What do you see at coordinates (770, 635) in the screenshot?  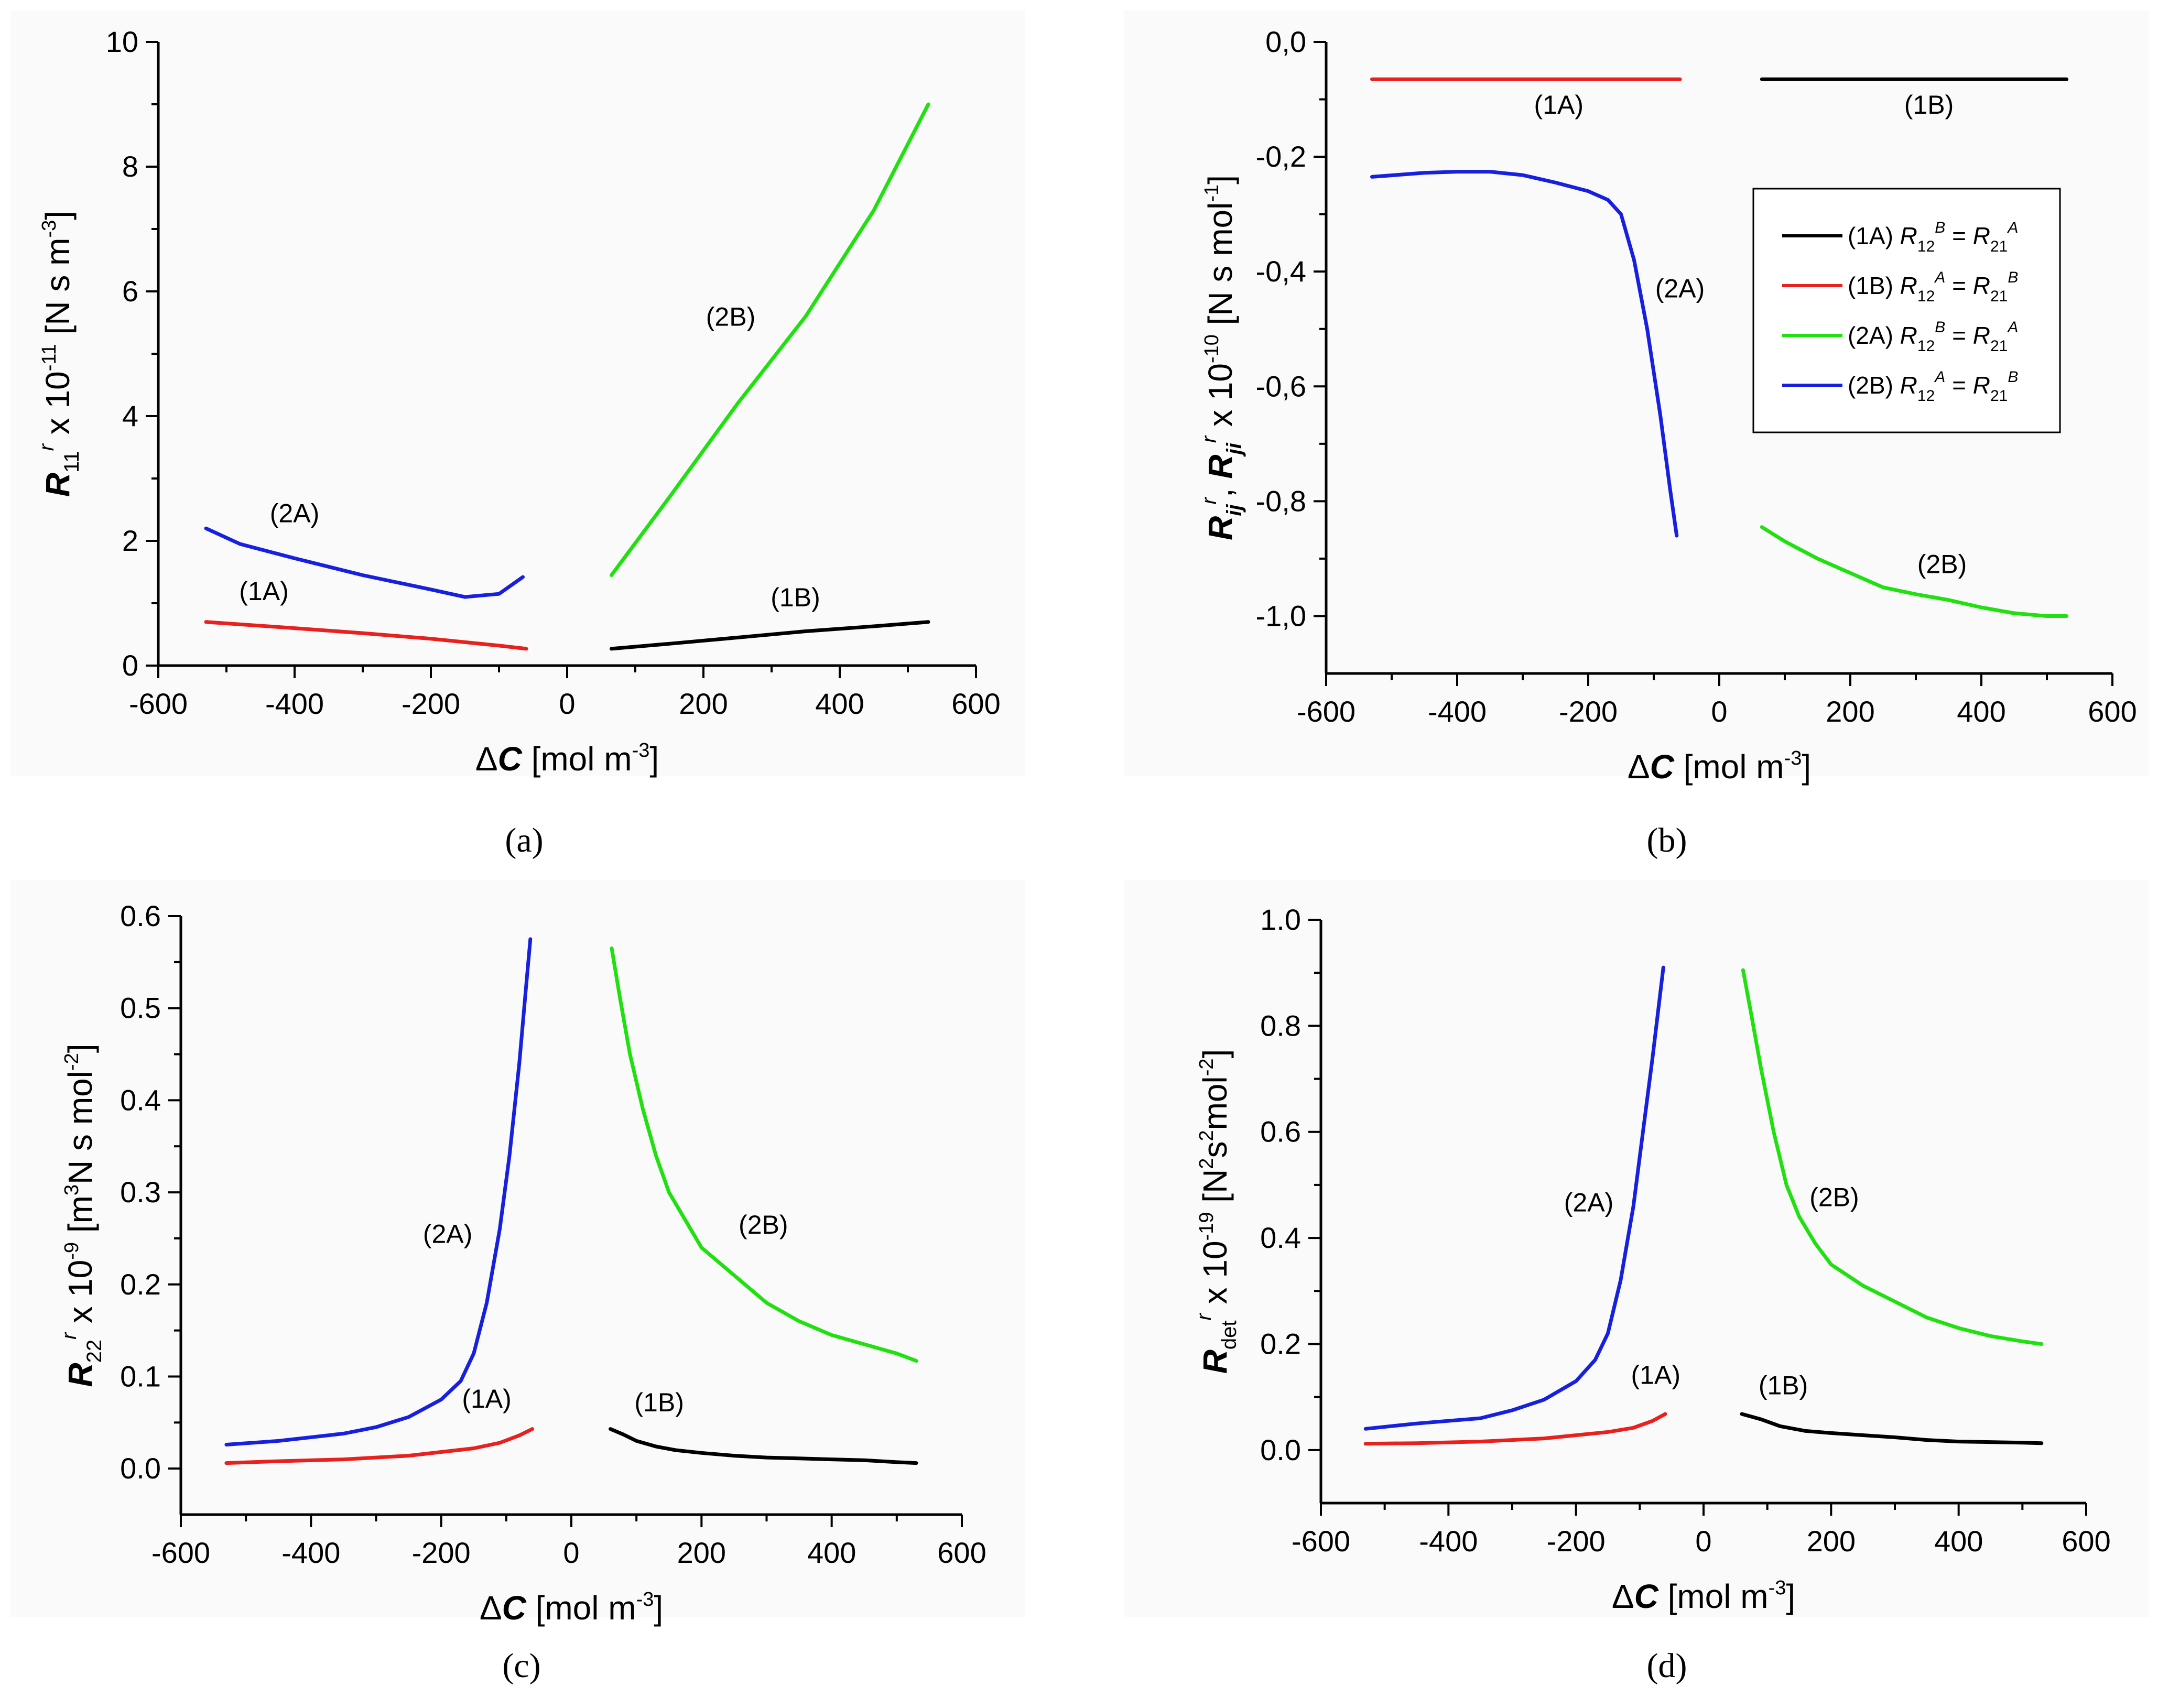 I see `series-line-1b` at bounding box center [770, 635].